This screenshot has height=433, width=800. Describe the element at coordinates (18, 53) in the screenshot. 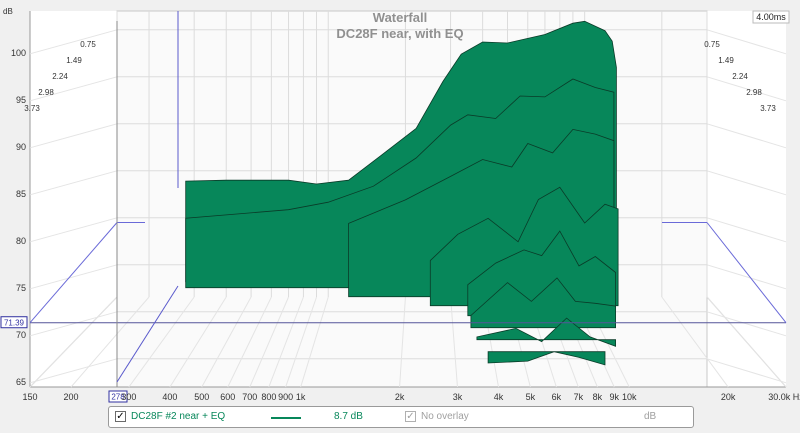

I see `y-tick-label: 100` at that location.